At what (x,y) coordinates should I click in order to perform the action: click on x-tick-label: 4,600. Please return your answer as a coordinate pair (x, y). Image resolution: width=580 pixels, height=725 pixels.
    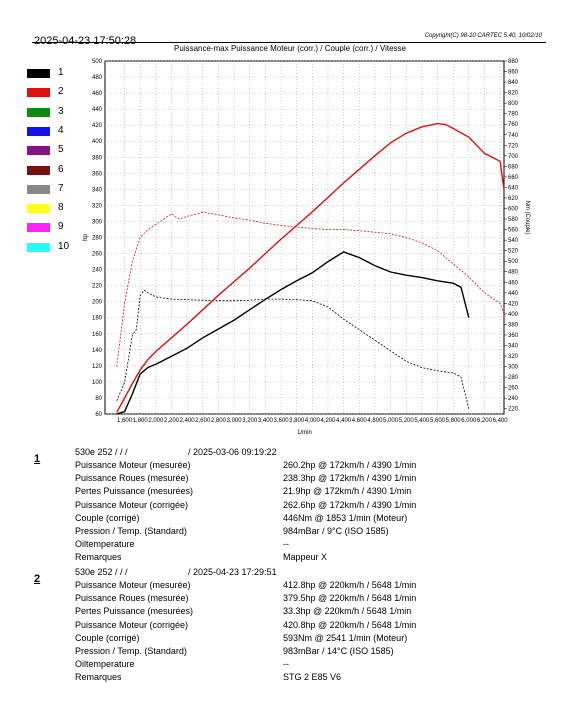
    Looking at the image, I should click on (360, 421).